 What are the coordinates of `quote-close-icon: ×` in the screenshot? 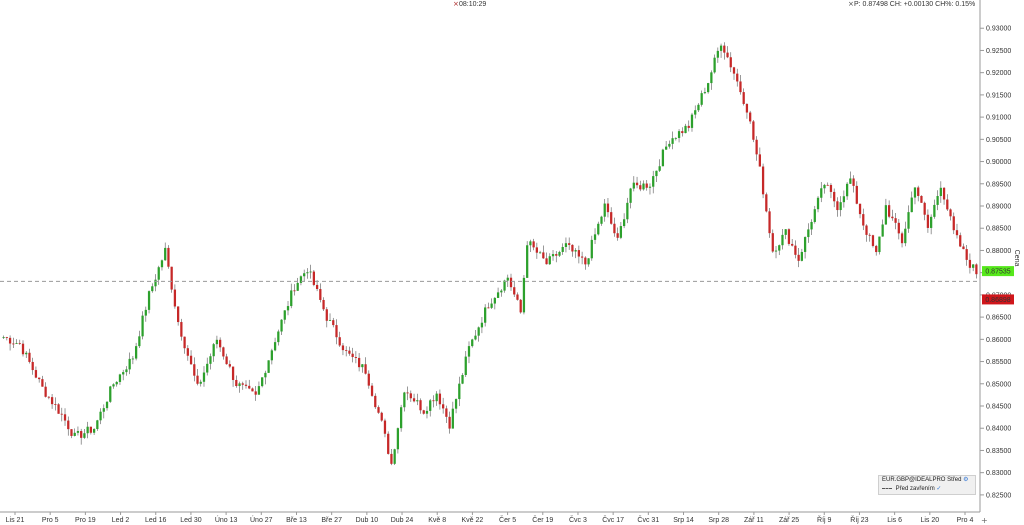 It's located at (851, 4).